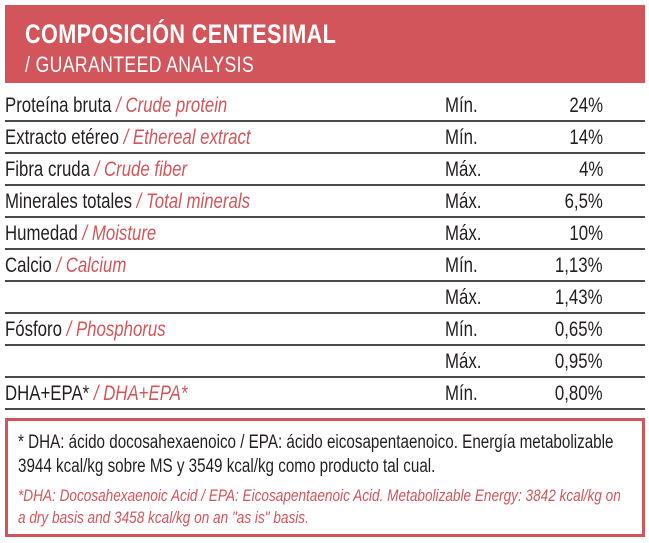 The width and height of the screenshot is (649, 543). Describe the element at coordinates (116, 329) in the screenshot. I see `nutrient-en: / Phosphorus` at that location.